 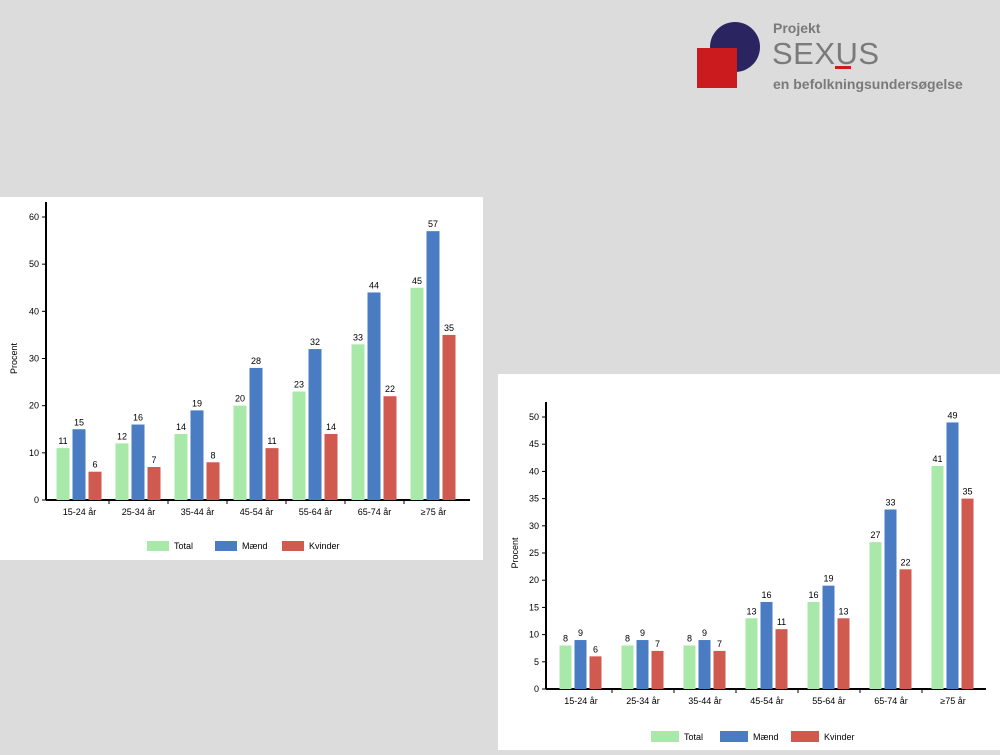 I want to click on y-tick-label: 15, so click(x=534, y=607).